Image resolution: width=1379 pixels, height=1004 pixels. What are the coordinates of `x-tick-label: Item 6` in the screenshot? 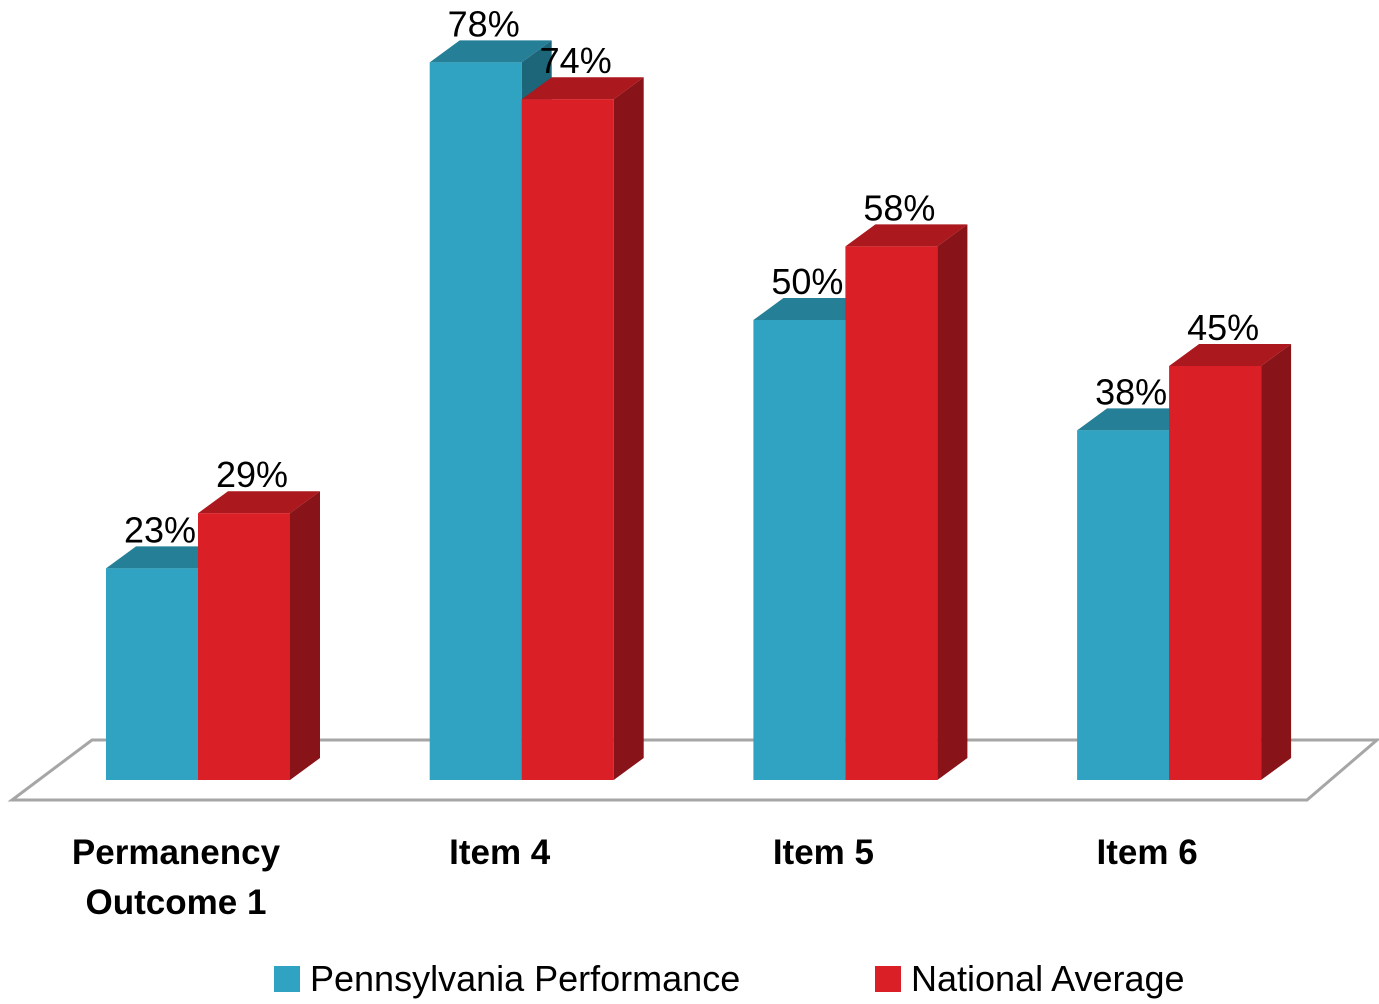 It's located at (1147, 852).